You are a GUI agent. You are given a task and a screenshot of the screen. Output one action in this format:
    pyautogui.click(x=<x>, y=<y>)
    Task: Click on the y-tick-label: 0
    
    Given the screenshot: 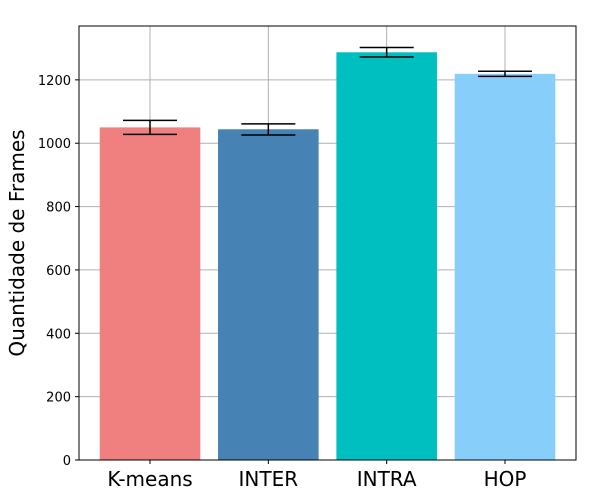 What is the action you would take?
    pyautogui.click(x=67, y=461)
    